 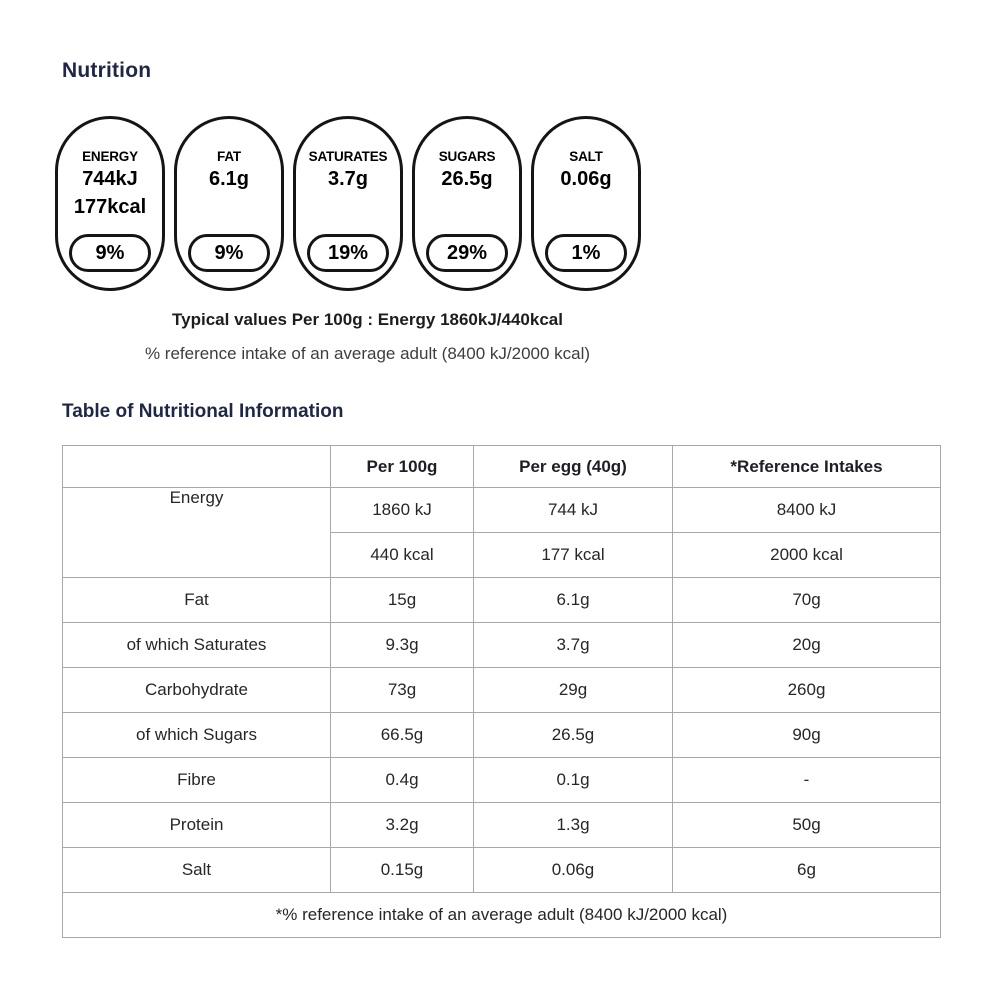 I want to click on salt-reference: 6g, so click(x=806, y=870).